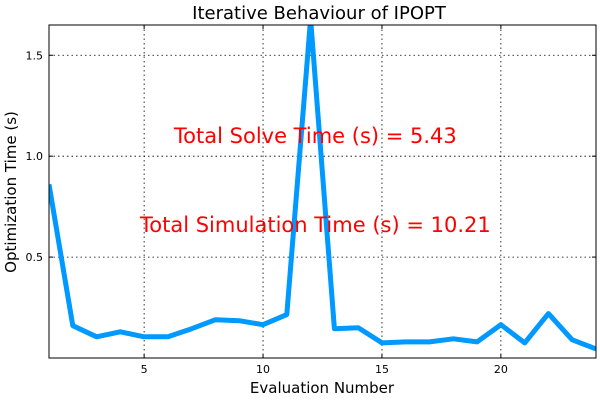 Image resolution: width=600 pixels, height=400 pixels. I want to click on y-axis-label: Optimization Time (s), so click(11, 192).